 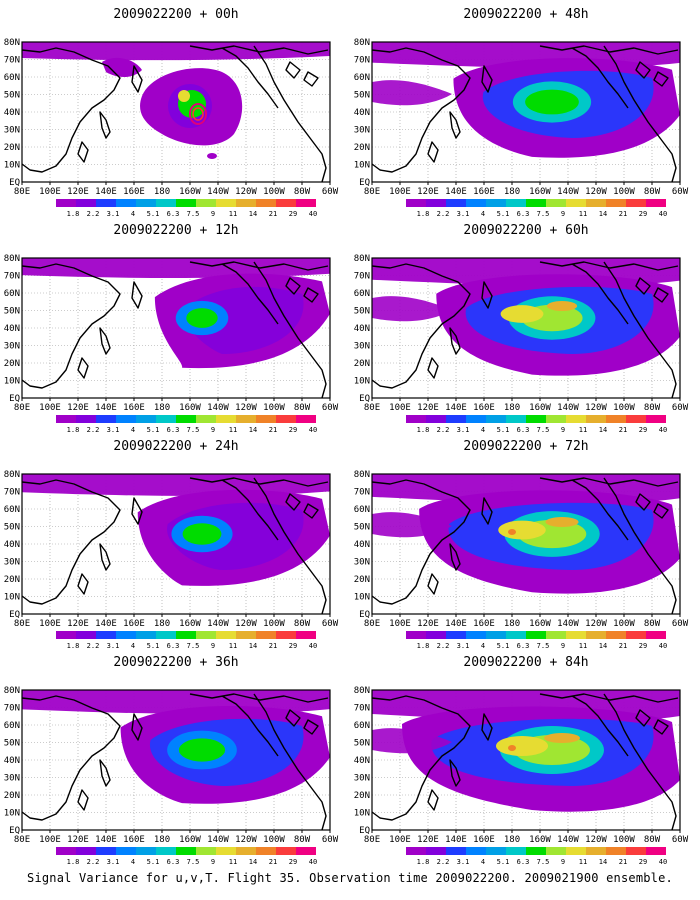 What do you see at coordinates (22, 408) in the screenshot?
I see `x-tick-label: 80E` at bounding box center [22, 408].